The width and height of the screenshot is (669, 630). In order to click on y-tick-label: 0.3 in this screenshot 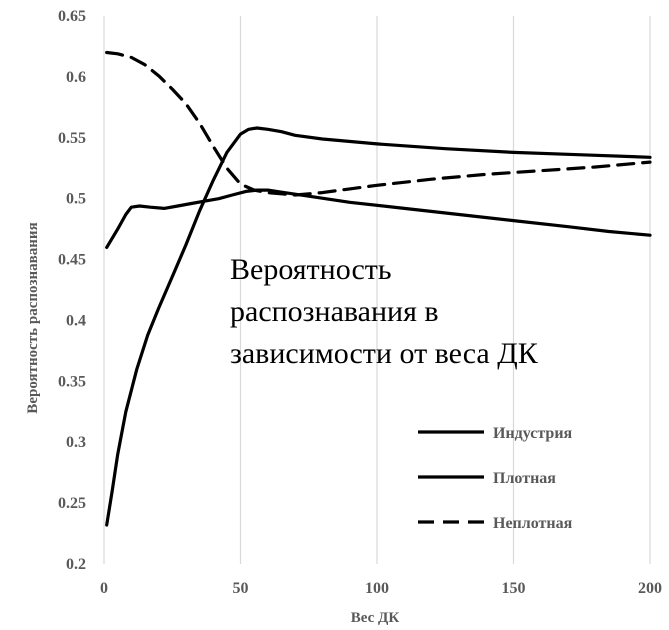, I will do `click(76, 442)`.